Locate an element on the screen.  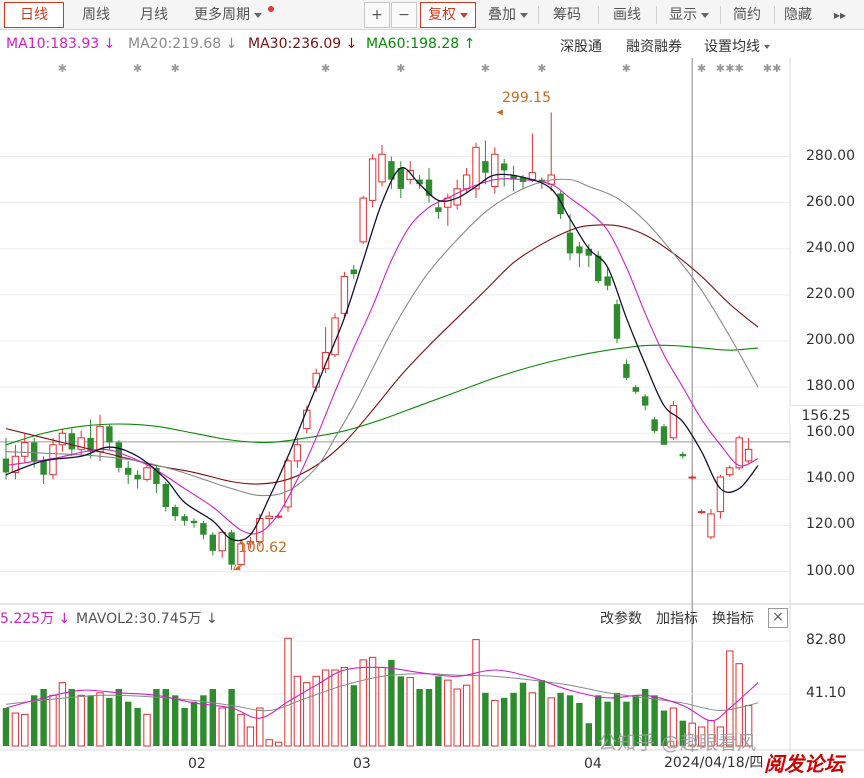
high-price-annotation: 299.15 is located at coordinates (526, 98).